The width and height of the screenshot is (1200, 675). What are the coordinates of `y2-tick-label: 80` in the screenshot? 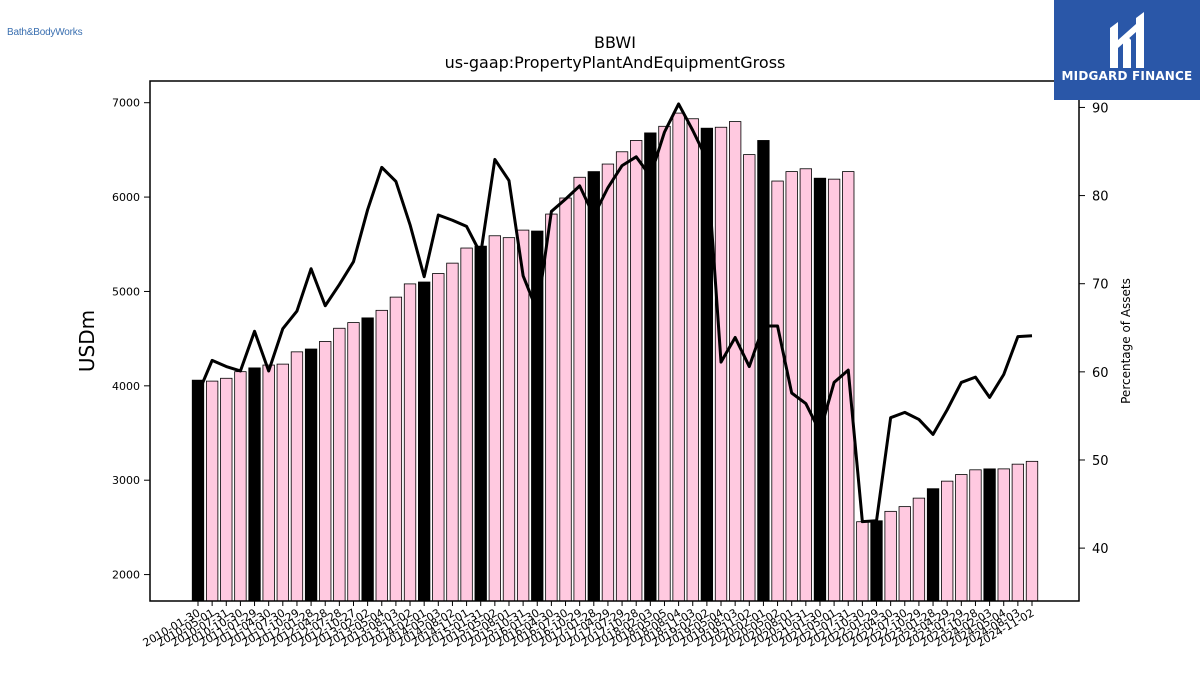 It's located at (1100, 197).